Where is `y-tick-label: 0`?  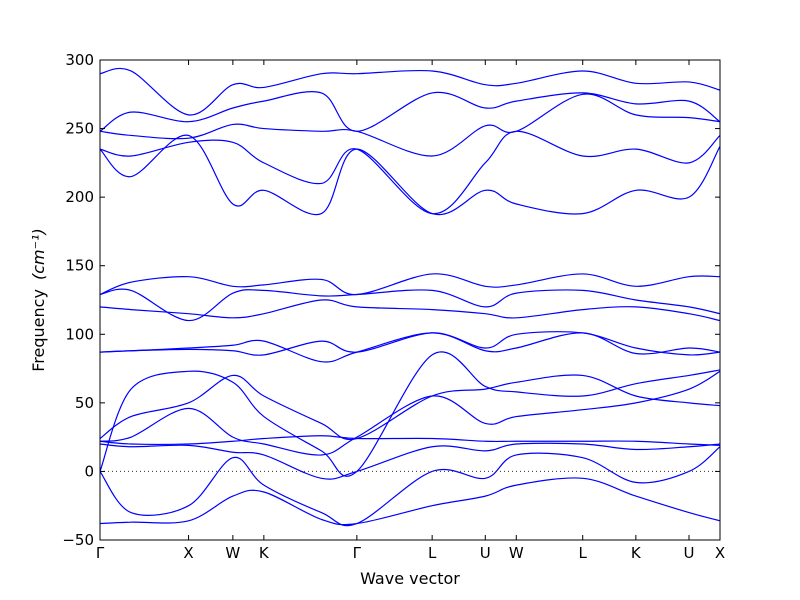 y-tick-label: 0 is located at coordinates (89, 471).